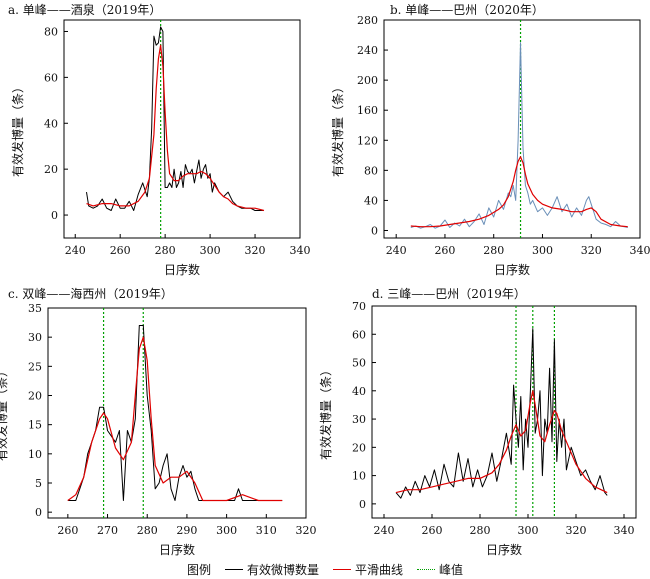 The height and width of the screenshot is (579, 650). What do you see at coordinates (367, 80) in the screenshot?
I see `y-tick-label: 200` at bounding box center [367, 80].